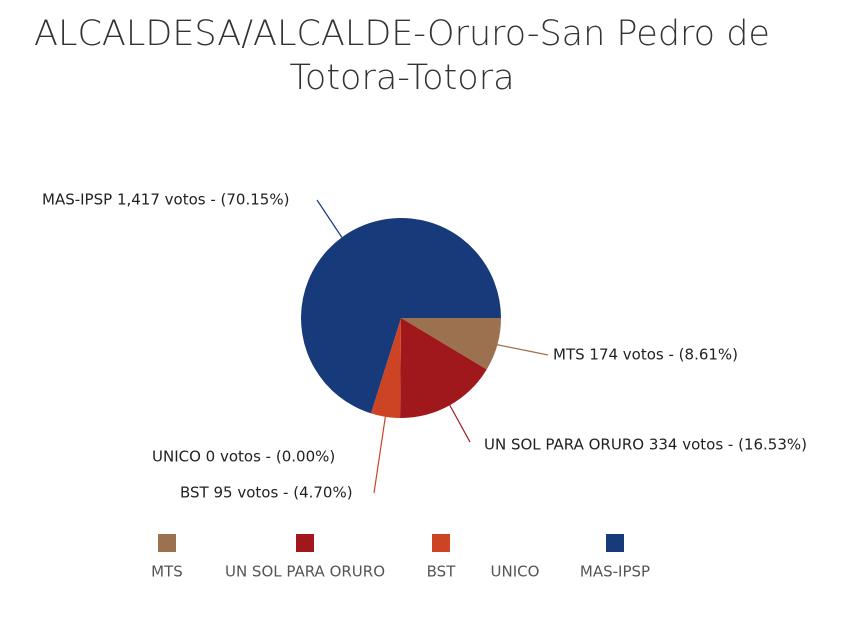 This screenshot has width=844, height=620. I want to click on legend-label: BST, so click(442, 572).